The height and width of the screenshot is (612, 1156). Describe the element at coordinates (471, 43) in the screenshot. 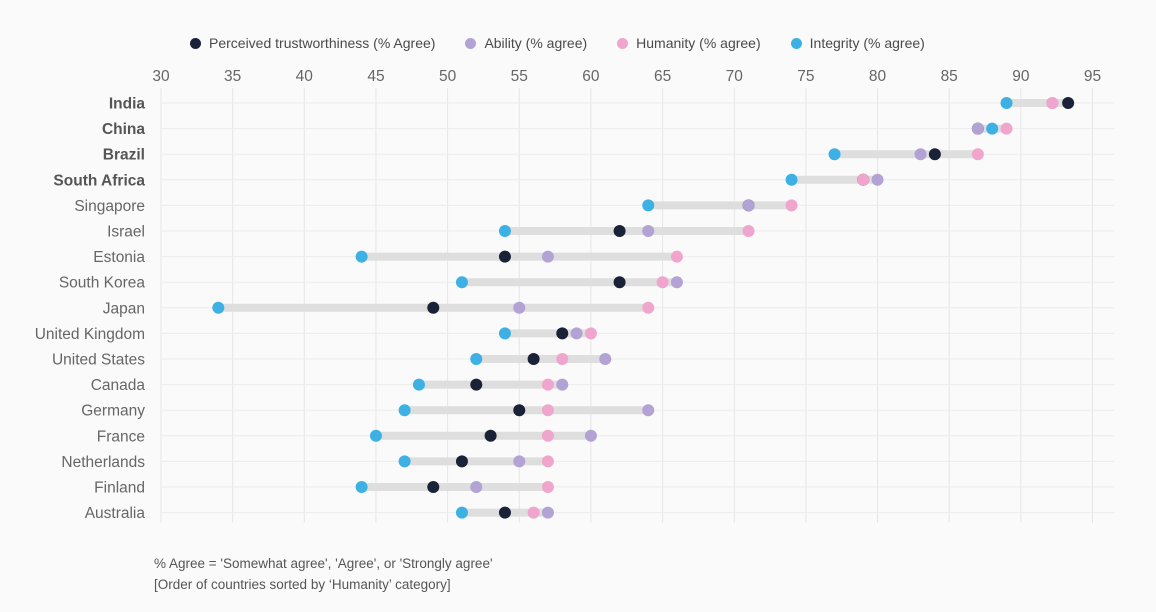

I see `legend-marker-ability` at that location.